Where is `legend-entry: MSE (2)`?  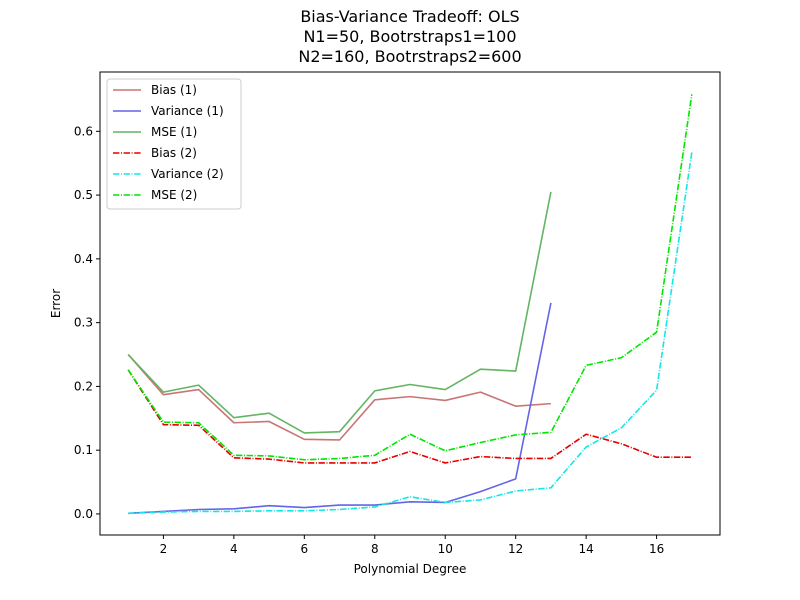 legend-entry: MSE (2) is located at coordinates (174, 195).